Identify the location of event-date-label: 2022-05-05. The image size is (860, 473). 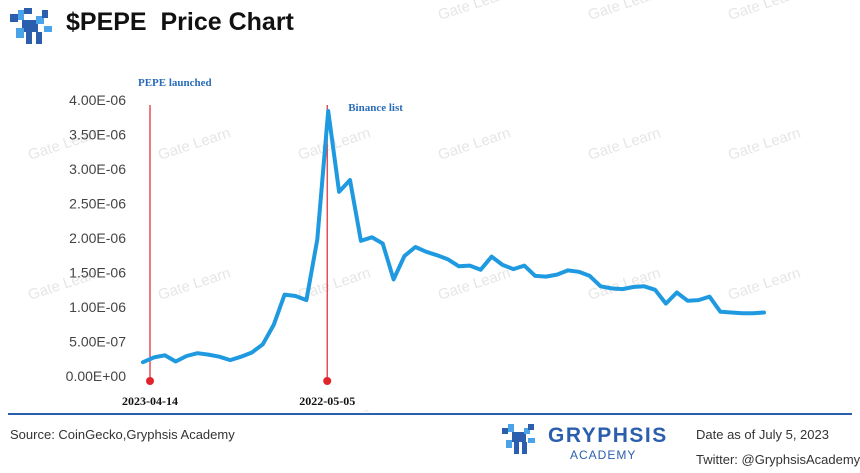
(327, 401).